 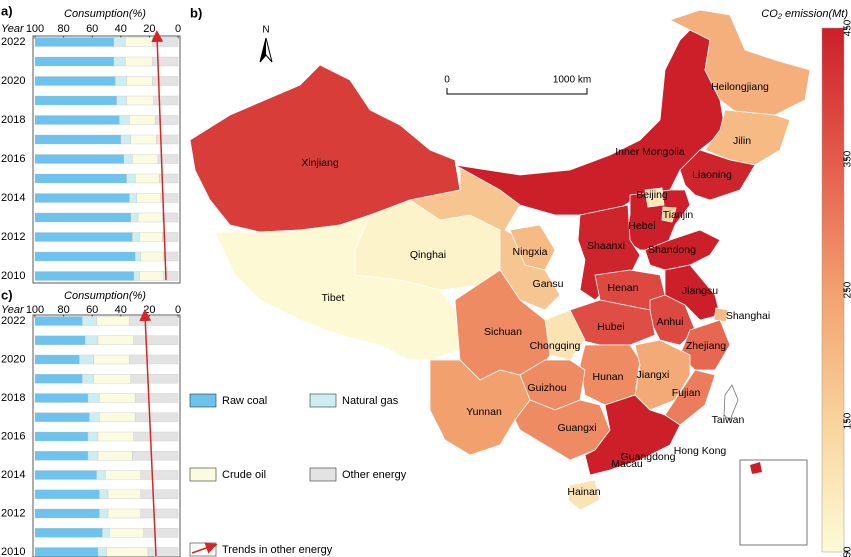 I want to click on province-label: Sichuan, so click(x=503, y=332).